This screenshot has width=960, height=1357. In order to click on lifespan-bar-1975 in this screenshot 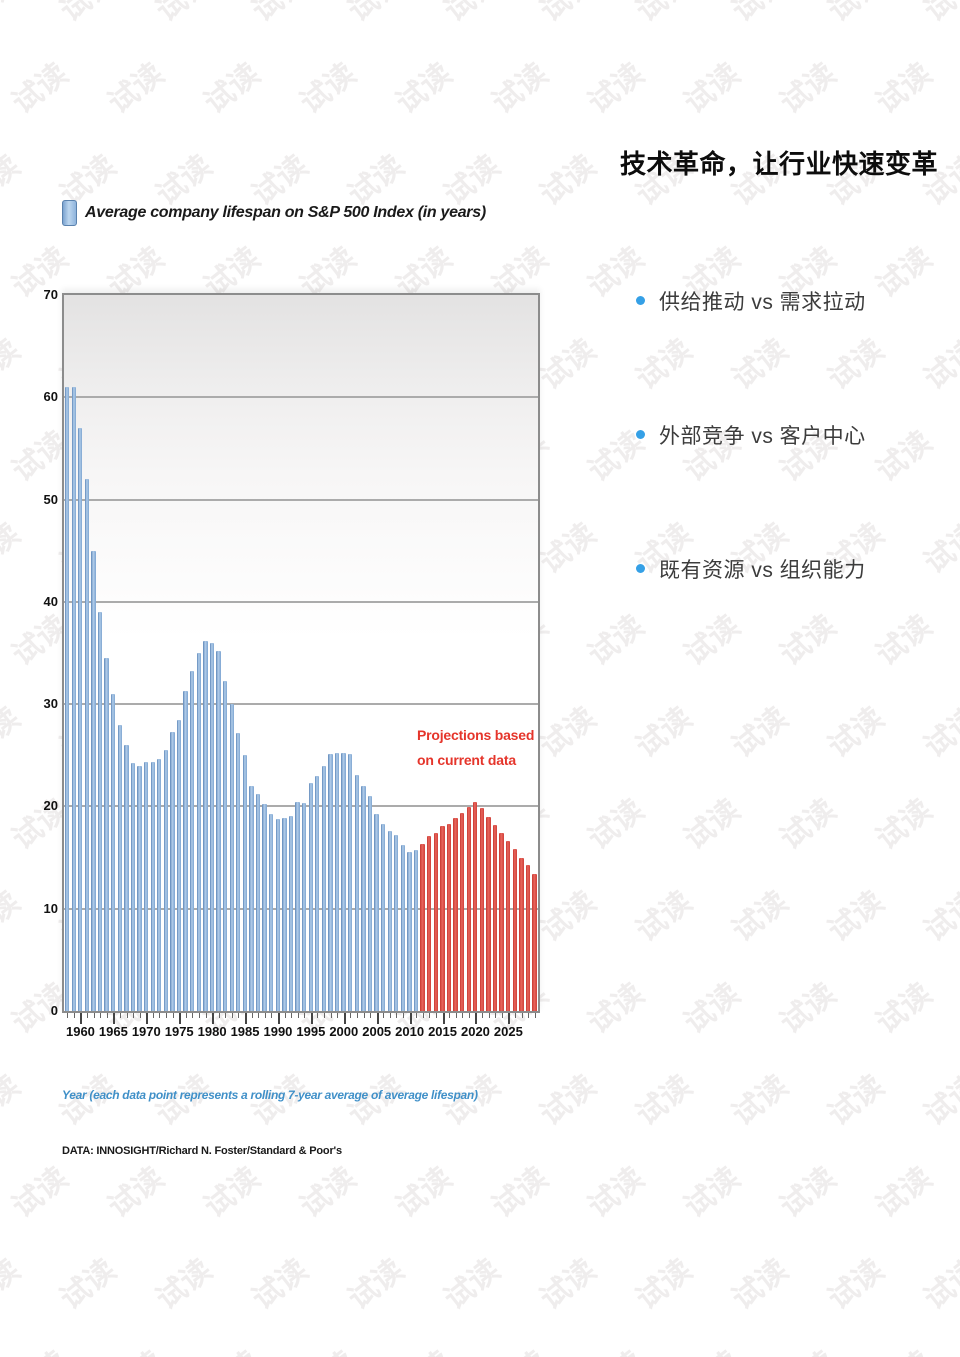, I will do `click(179, 865)`.